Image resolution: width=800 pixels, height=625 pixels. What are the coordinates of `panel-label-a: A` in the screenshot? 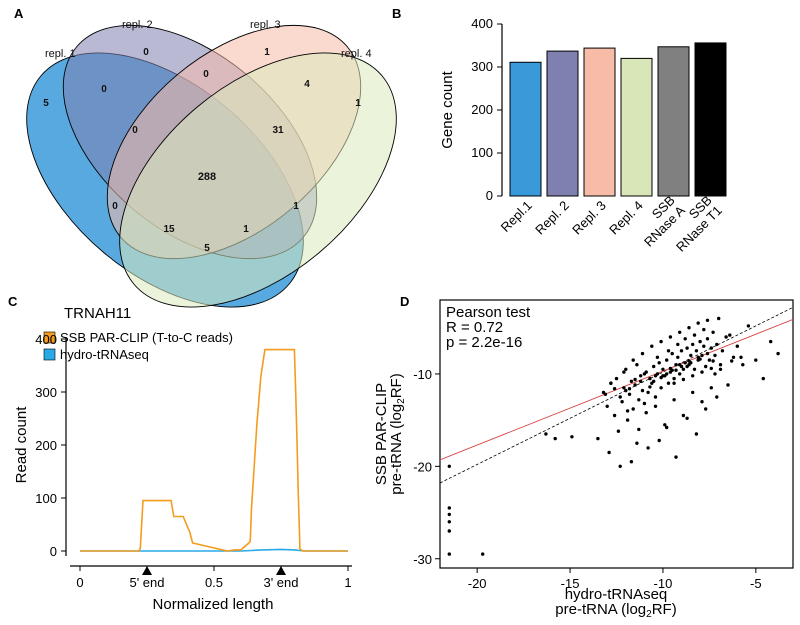 It's located at (19, 13).